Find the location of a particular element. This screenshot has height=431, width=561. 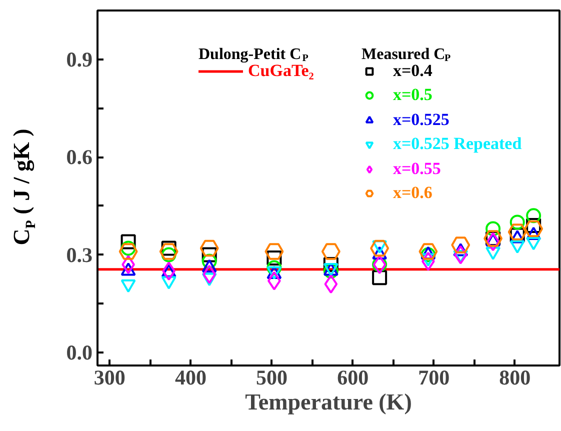

y-tick-label: 0.3 is located at coordinates (79, 254).